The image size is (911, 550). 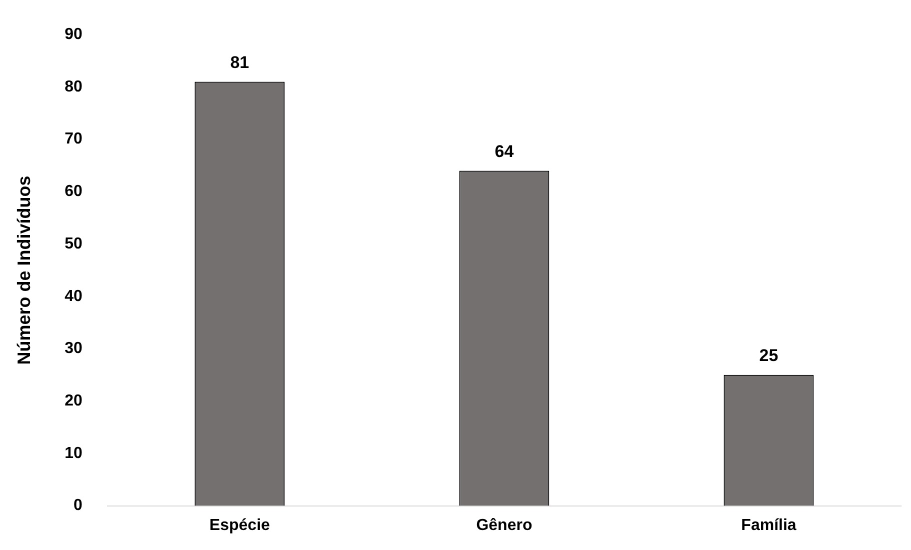 What do you see at coordinates (73, 401) in the screenshot?
I see `y-tick-label: 20` at bounding box center [73, 401].